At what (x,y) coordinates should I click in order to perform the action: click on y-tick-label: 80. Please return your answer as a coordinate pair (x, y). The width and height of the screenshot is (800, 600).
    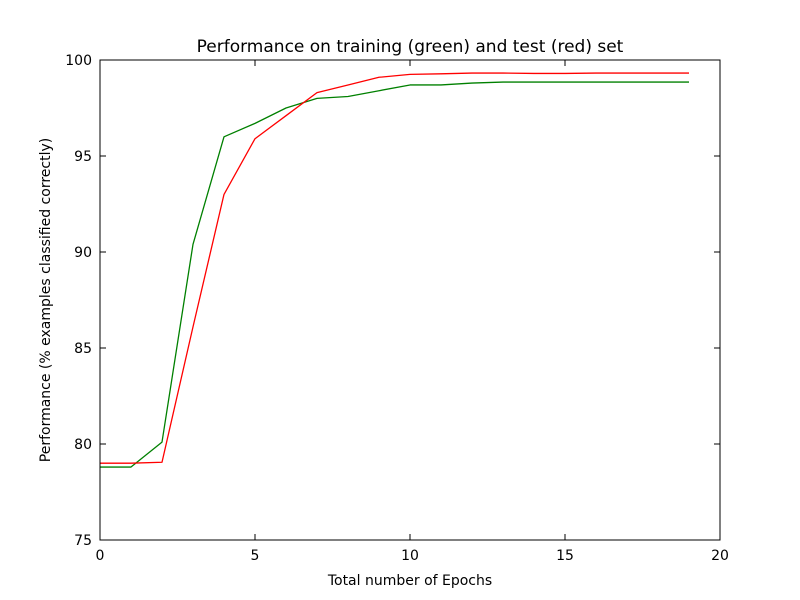
    Looking at the image, I should click on (83, 445).